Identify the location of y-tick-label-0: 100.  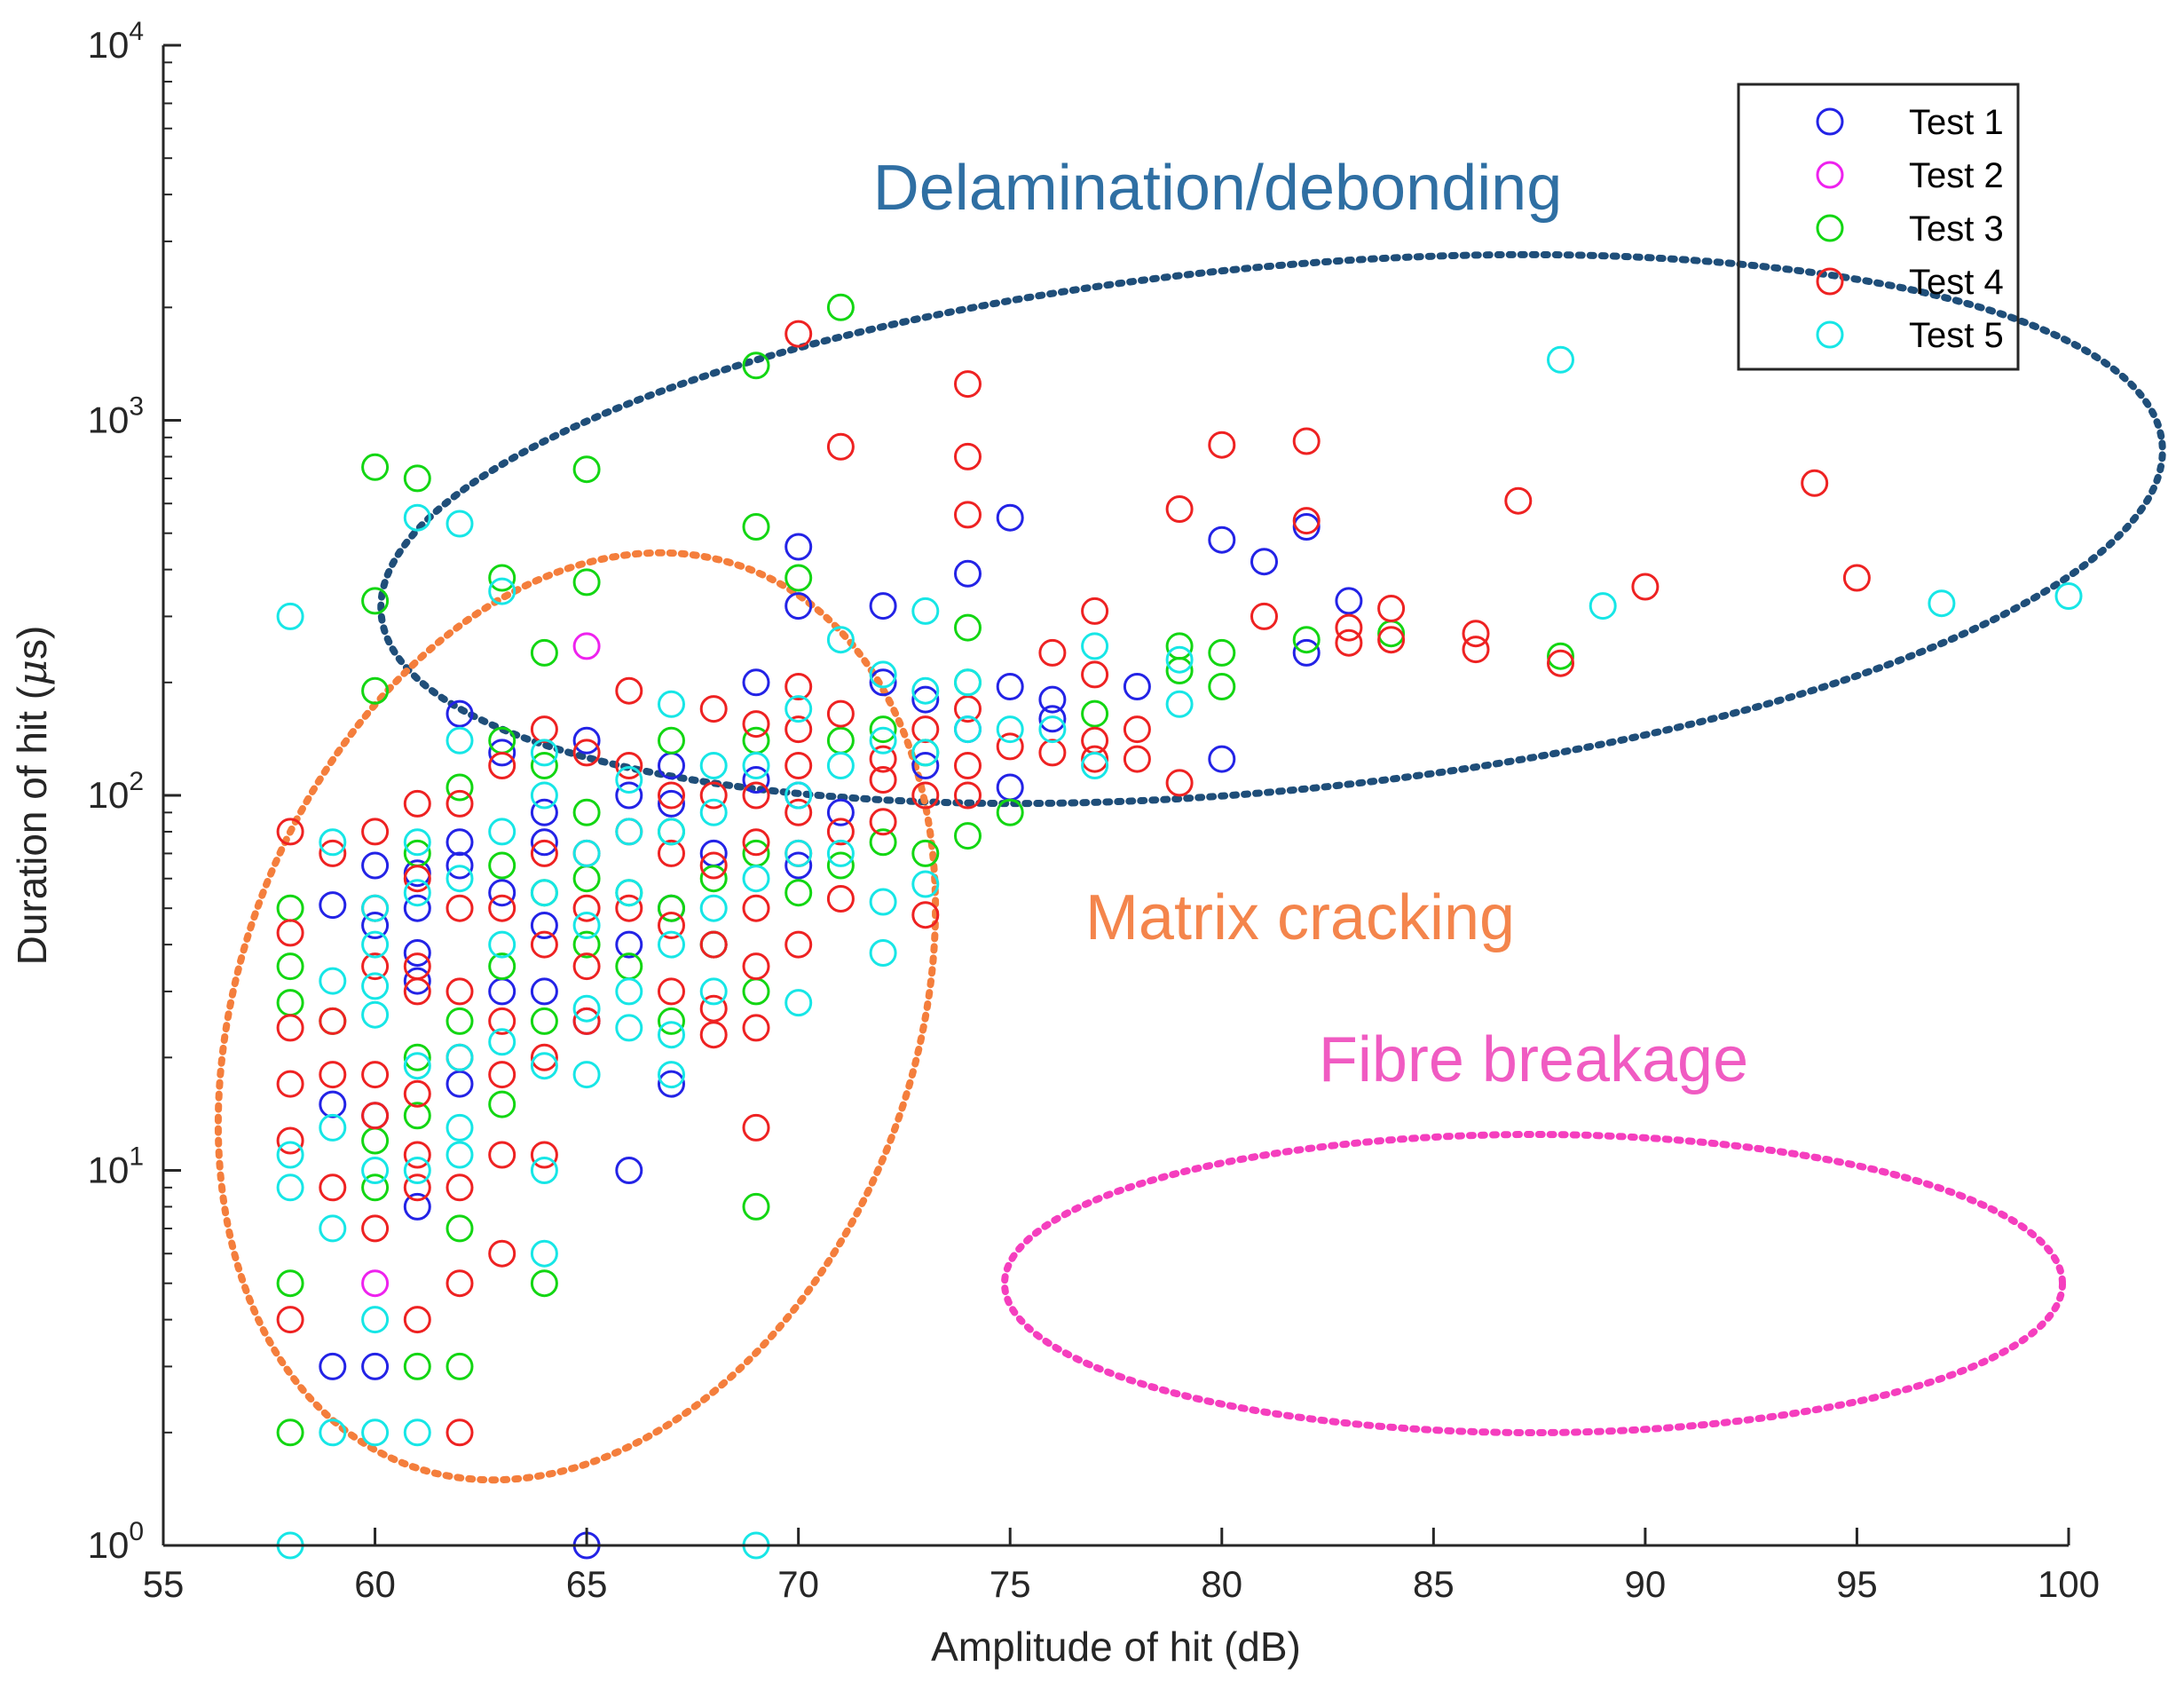
(116, 1541).